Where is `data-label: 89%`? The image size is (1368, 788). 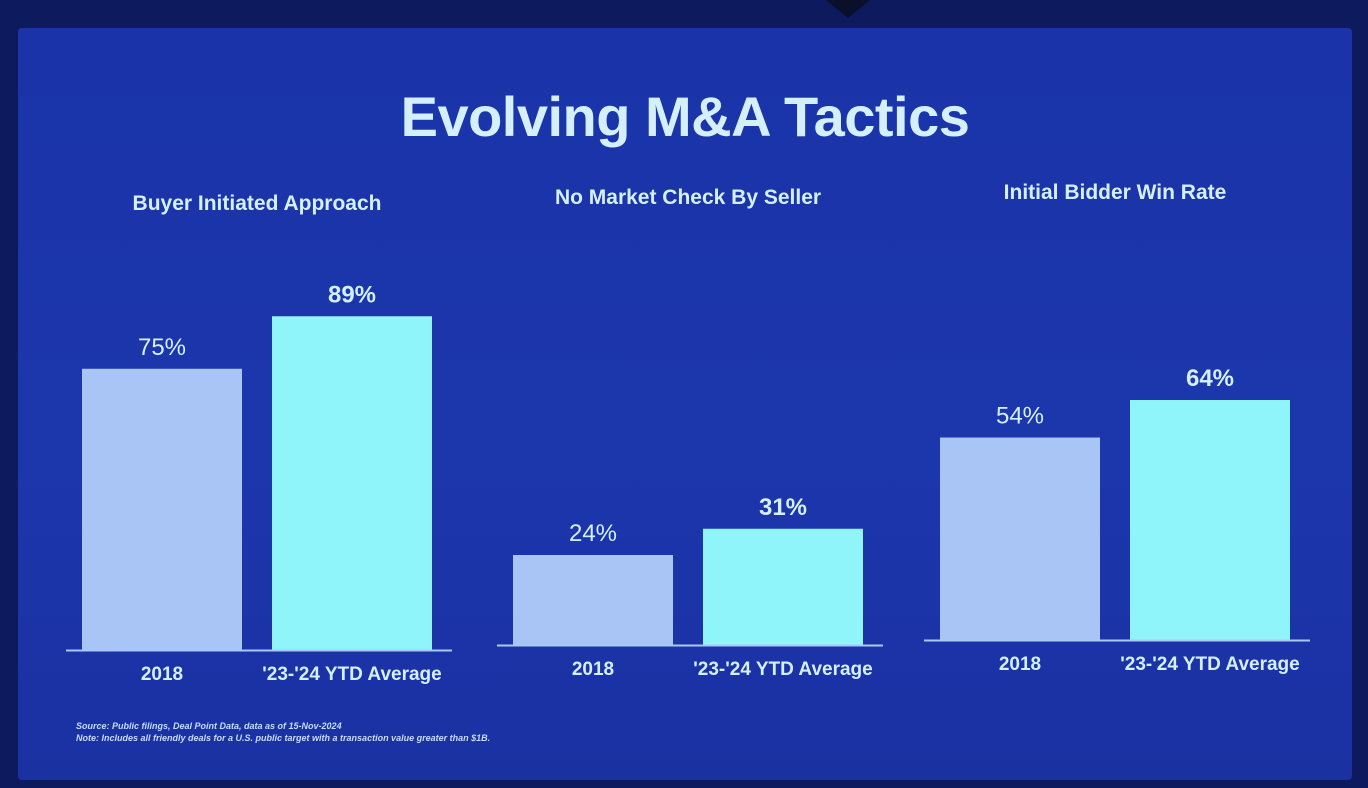
data-label: 89% is located at coordinates (352, 294).